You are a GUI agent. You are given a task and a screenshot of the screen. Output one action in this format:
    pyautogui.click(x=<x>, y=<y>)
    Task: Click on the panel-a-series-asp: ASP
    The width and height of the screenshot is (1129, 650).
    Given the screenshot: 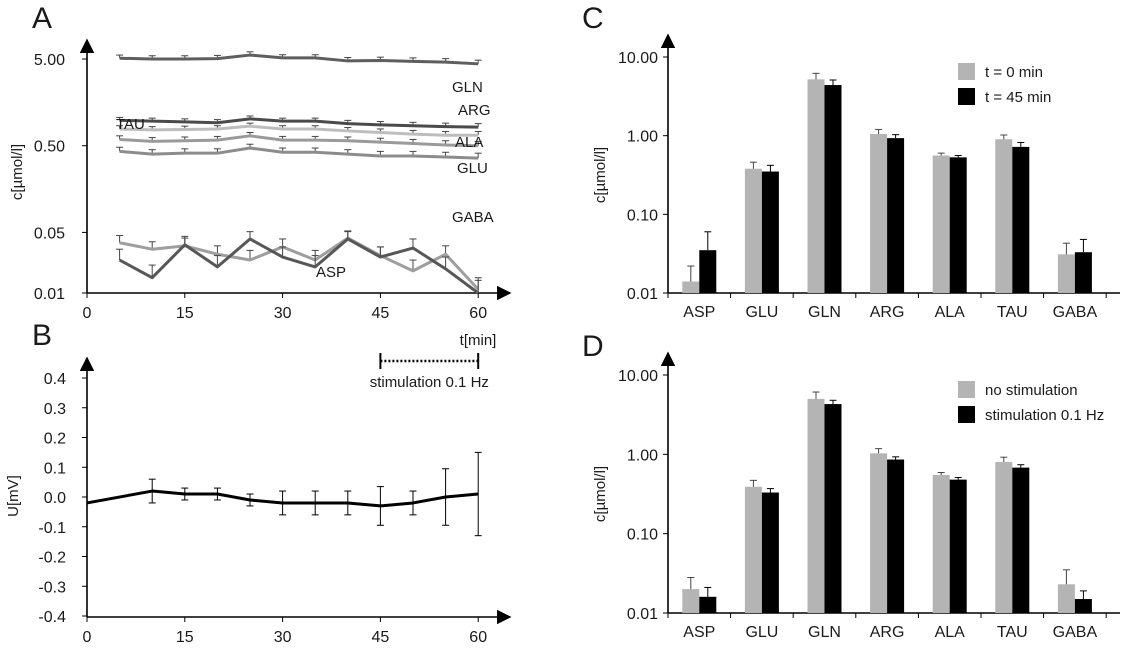 What is the action you would take?
    pyautogui.click(x=299, y=263)
    